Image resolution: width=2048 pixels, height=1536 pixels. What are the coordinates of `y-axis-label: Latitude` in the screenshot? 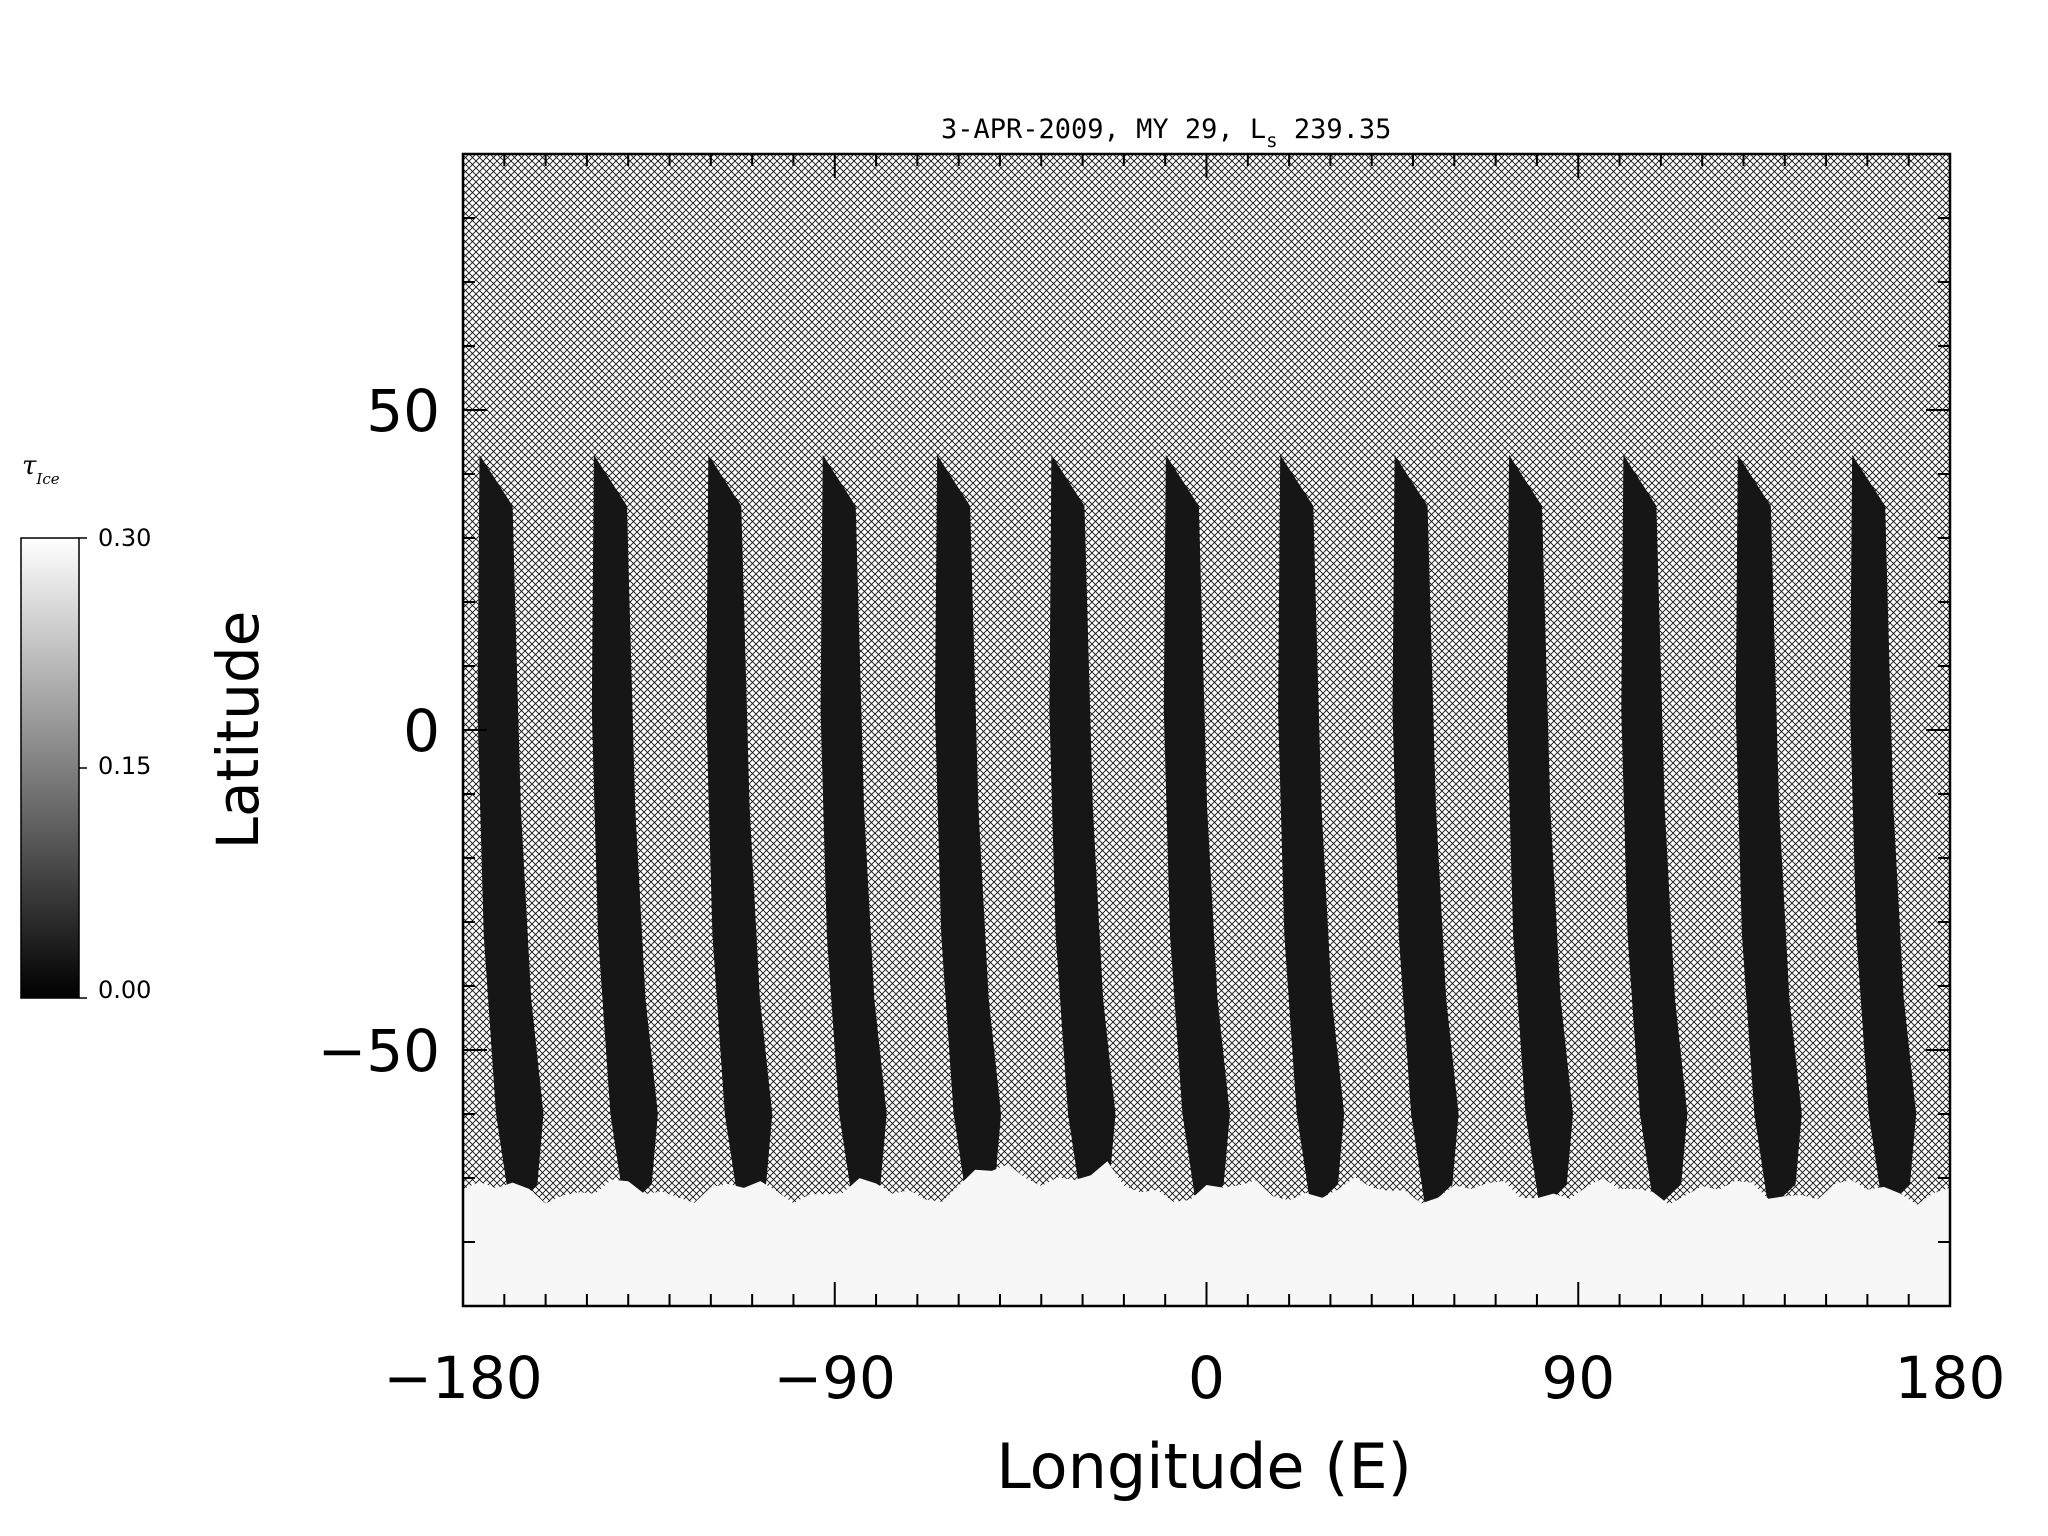 It's located at (238, 730).